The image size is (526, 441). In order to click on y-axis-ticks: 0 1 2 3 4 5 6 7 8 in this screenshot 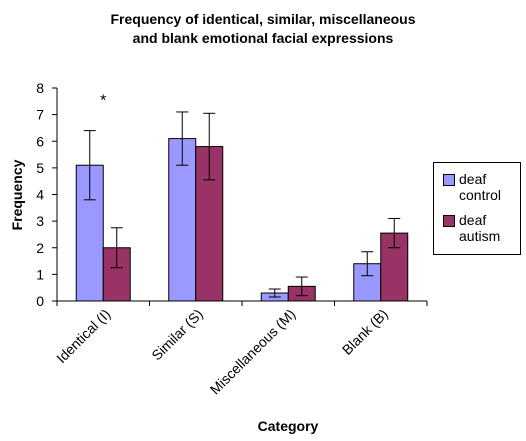, I will do `click(46, 194)`.